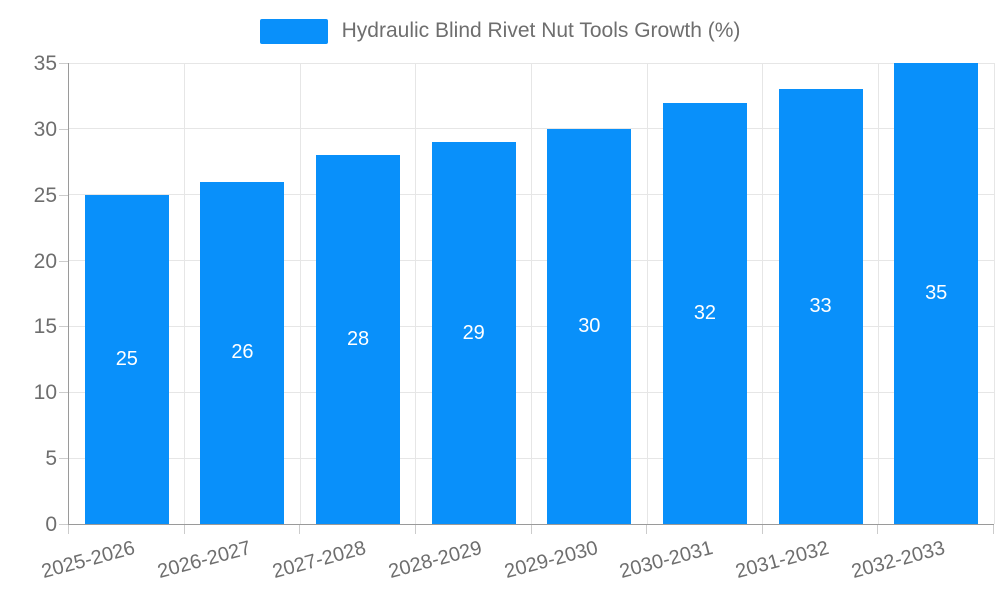  I want to click on bar: 32, so click(704, 313).